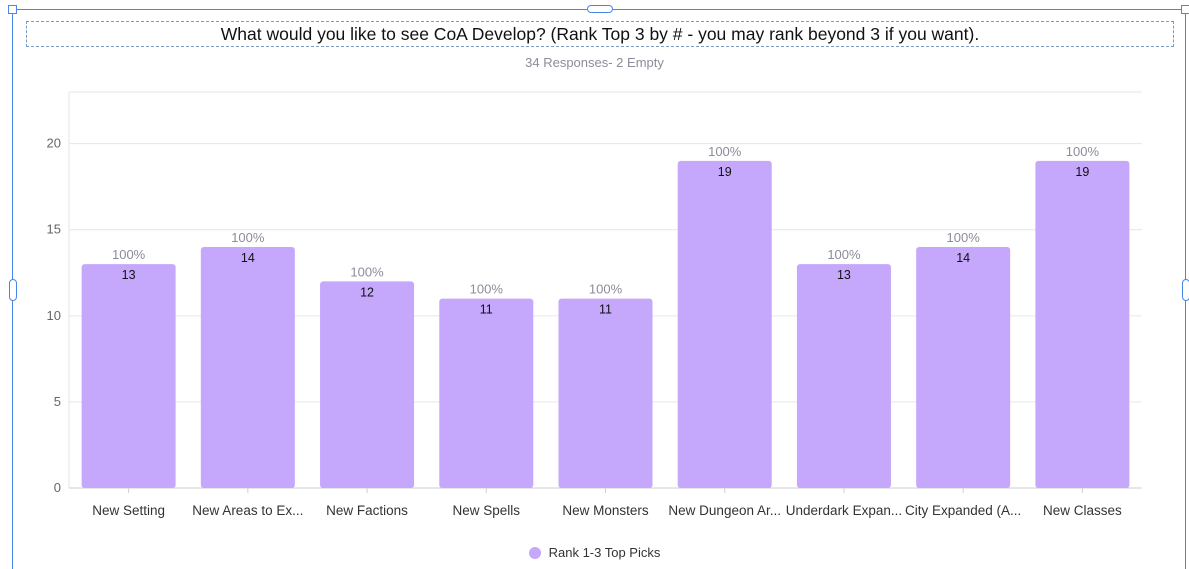 Image resolution: width=1189 pixels, height=569 pixels. Describe the element at coordinates (487, 510) in the screenshot. I see `x-tick-label: New Spells` at that location.